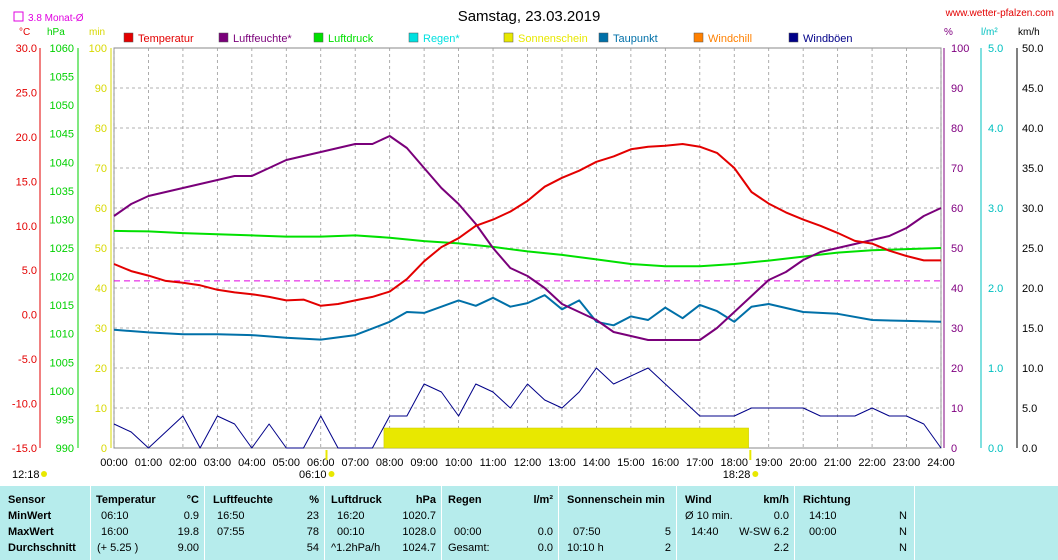  What do you see at coordinates (698, 500) in the screenshot?
I see `stats-header-wind: Wind` at bounding box center [698, 500].